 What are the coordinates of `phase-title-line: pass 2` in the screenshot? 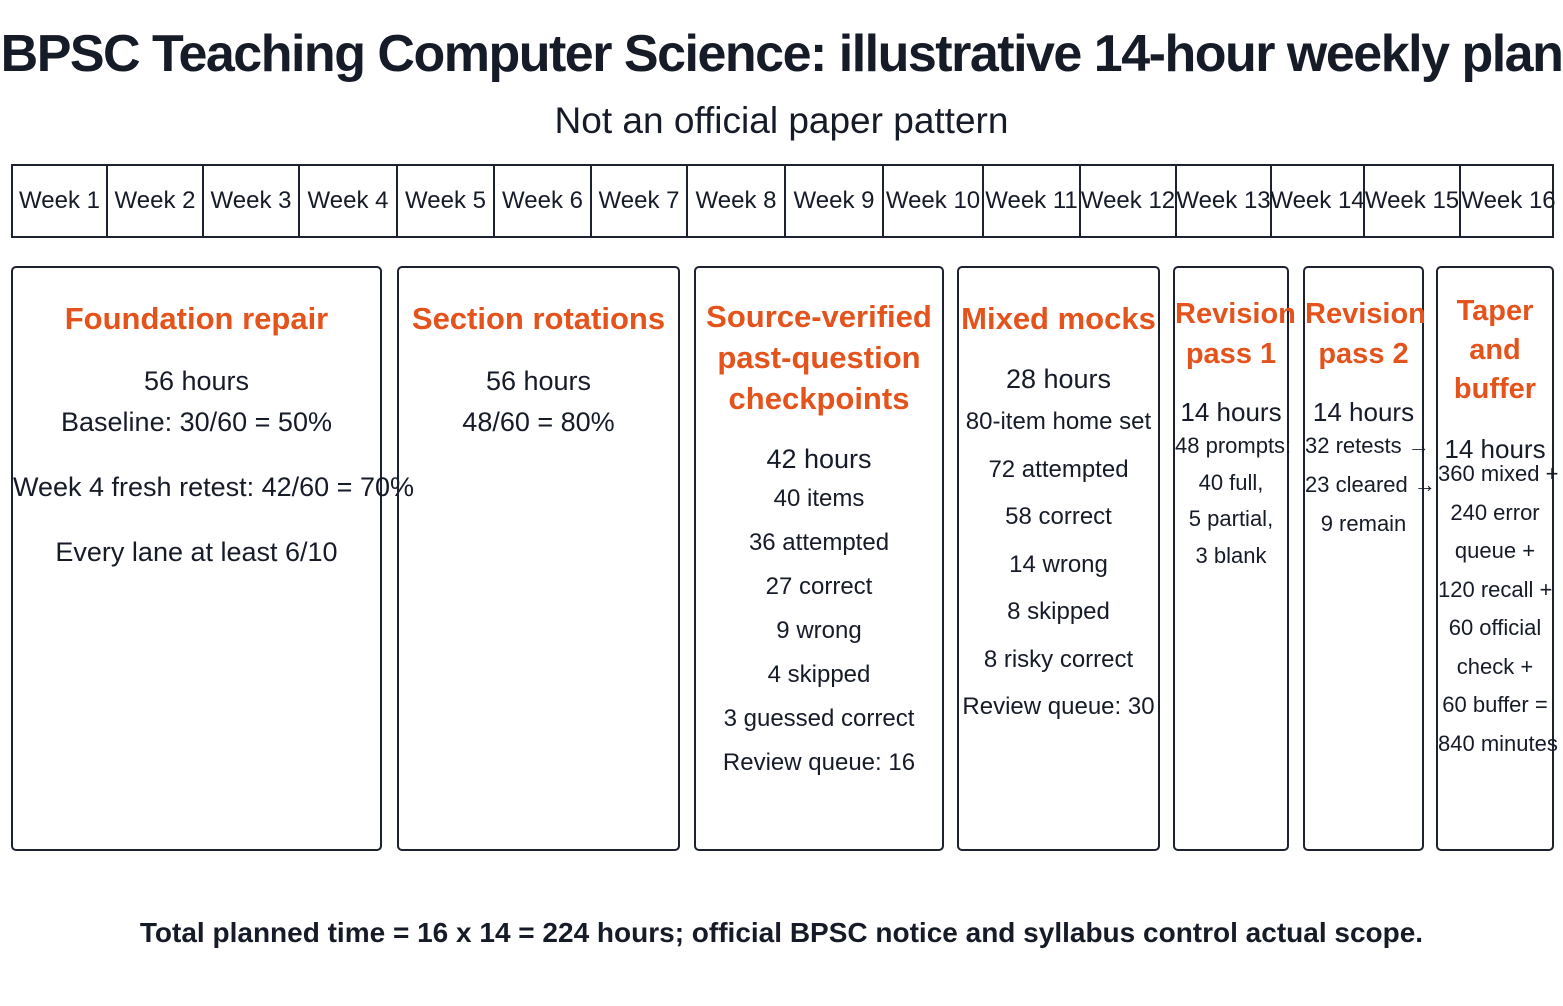 It's located at (1363, 354).